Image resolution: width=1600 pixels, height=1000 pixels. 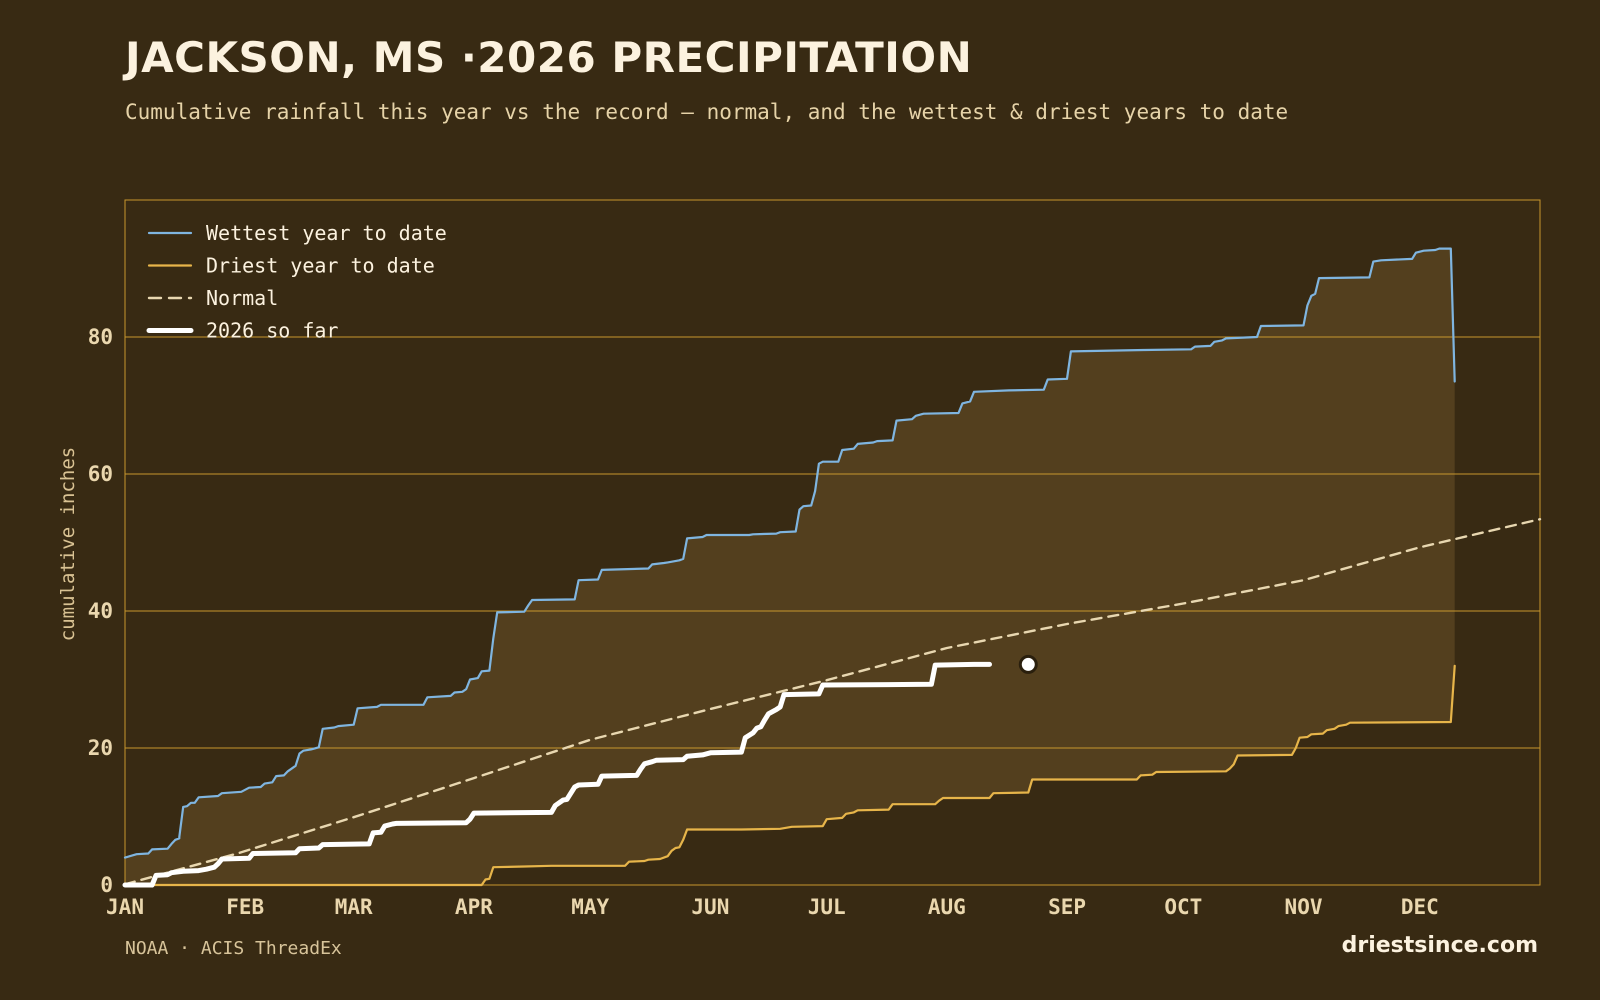 I want to click on brand-link: driestsince.com, so click(x=1439, y=945).